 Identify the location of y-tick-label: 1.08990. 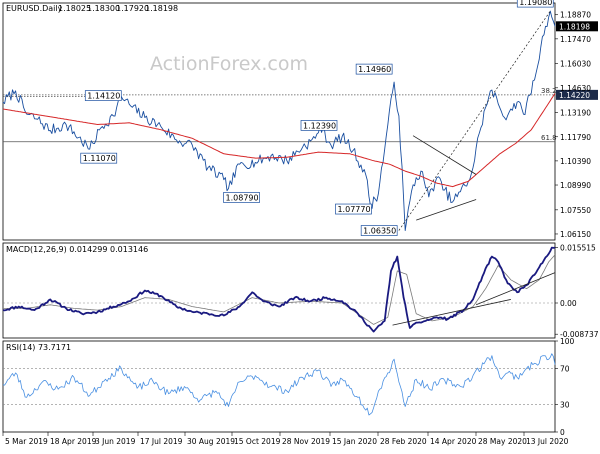
(575, 185).